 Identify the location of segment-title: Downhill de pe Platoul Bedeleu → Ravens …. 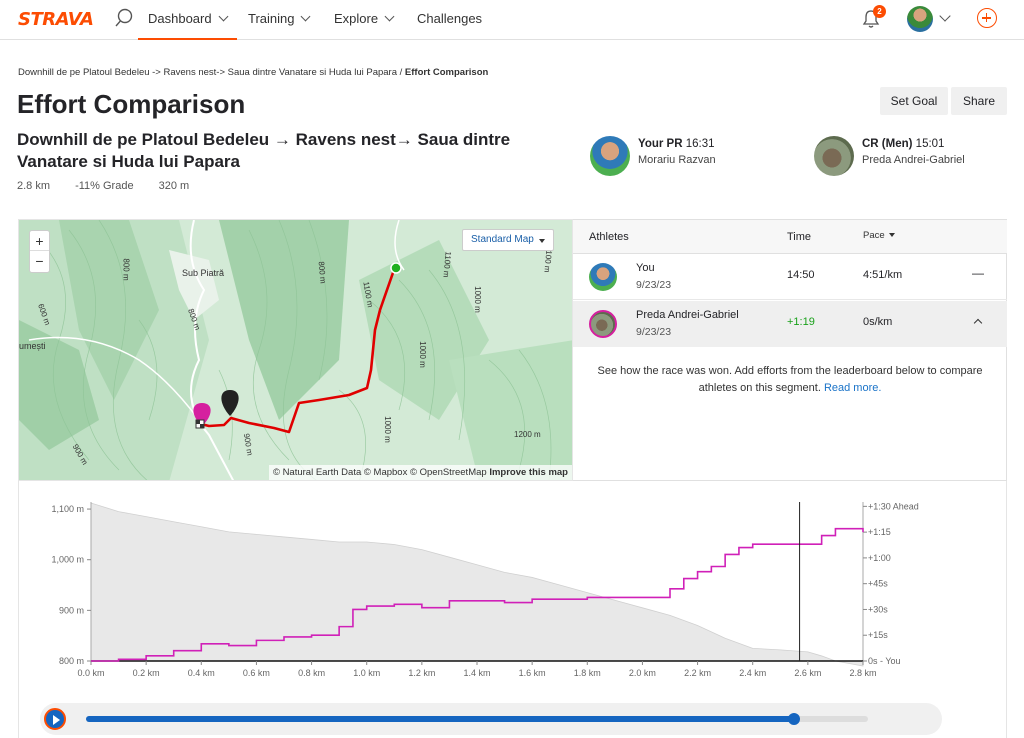
(264, 150).